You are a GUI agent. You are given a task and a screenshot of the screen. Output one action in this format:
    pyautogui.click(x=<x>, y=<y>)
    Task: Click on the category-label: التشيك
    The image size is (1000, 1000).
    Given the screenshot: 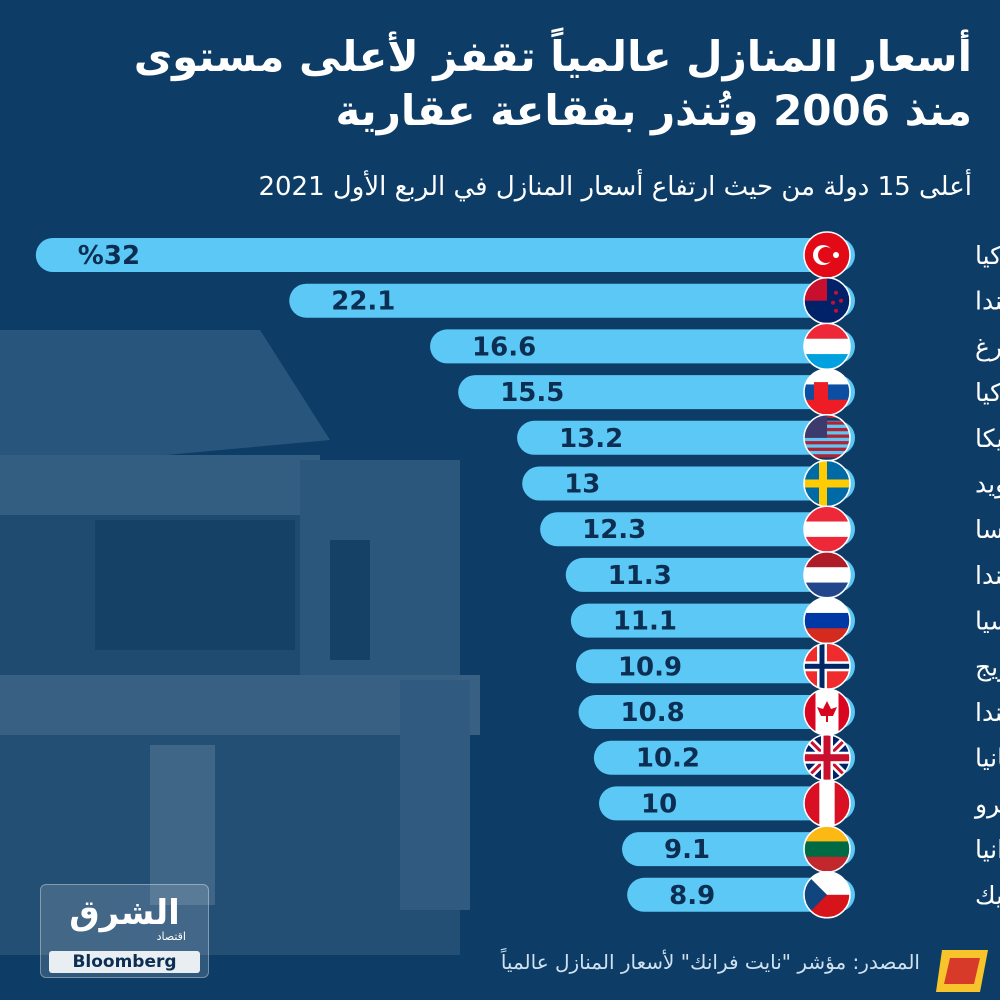 What is the action you would take?
    pyautogui.click(x=987, y=895)
    